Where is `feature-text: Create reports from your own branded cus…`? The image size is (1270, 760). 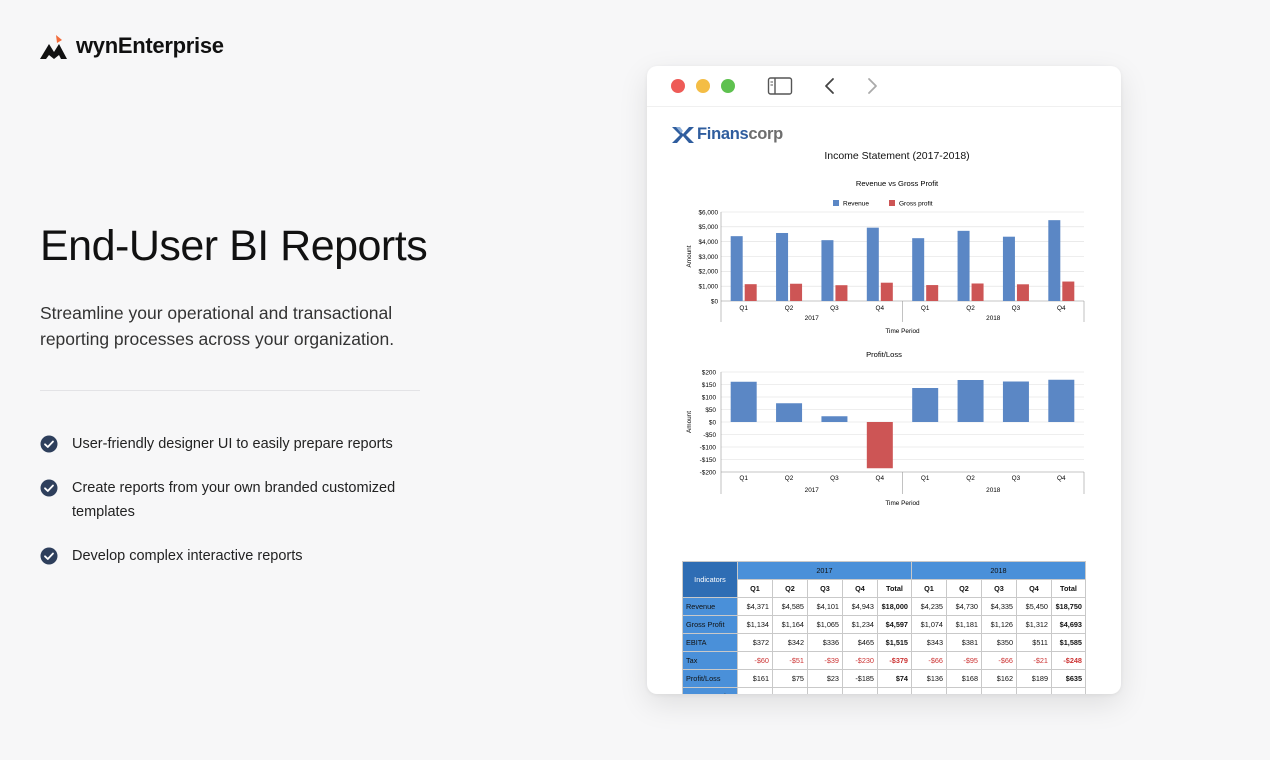
feature-text: Create reports from your own branded cus… is located at coordinates (234, 500).